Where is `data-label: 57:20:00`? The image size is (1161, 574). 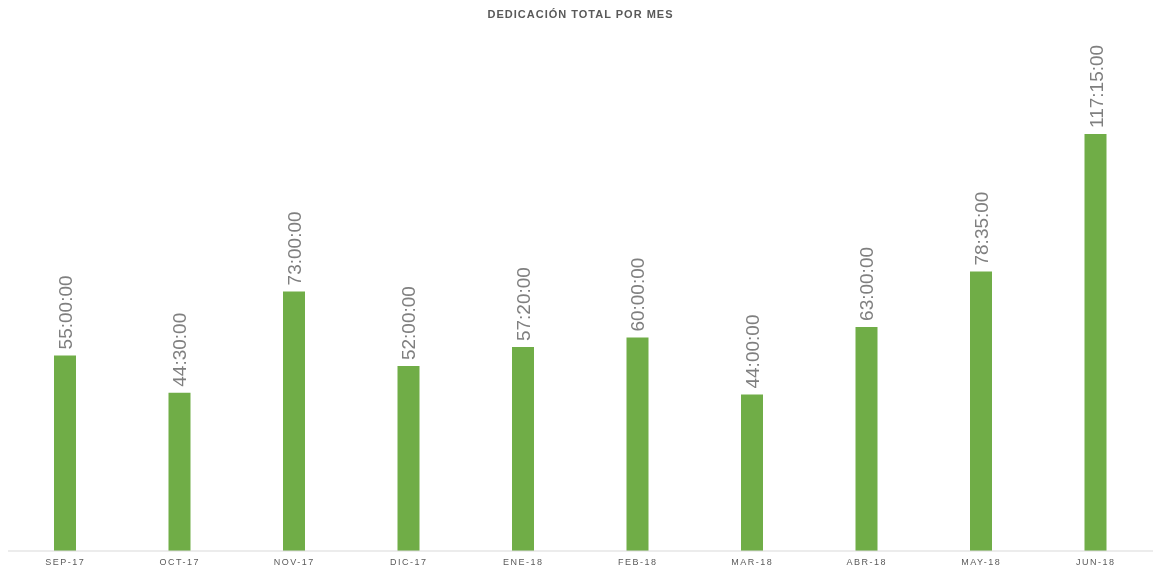 data-label: 57:20:00 is located at coordinates (523, 304).